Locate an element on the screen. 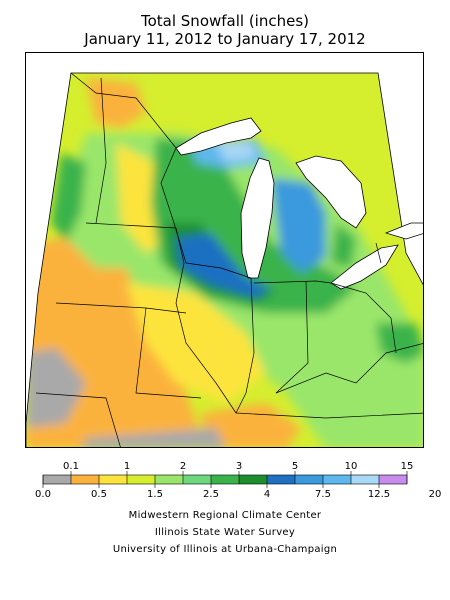 The image size is (450, 600). legend-top-label: 15 is located at coordinates (407, 466).